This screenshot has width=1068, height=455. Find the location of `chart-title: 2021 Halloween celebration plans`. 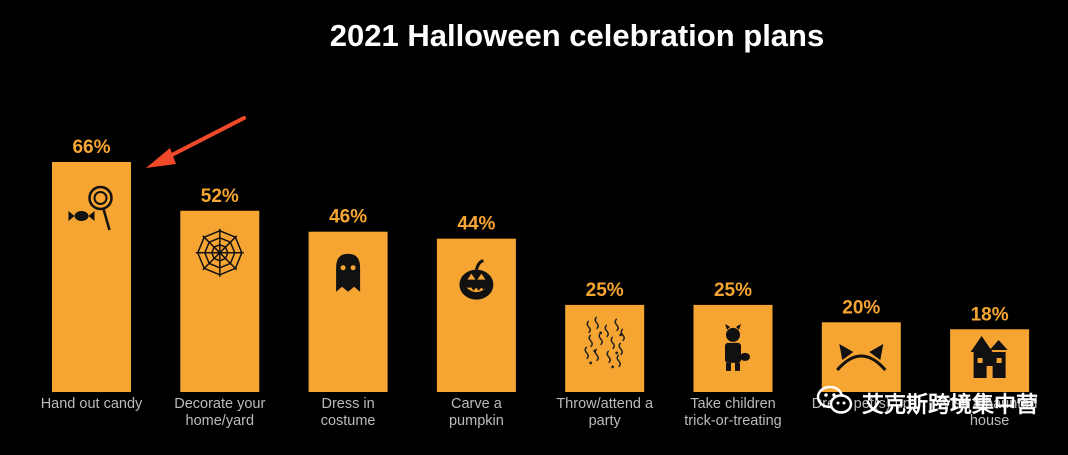

chart-title: 2021 Halloween celebration plans is located at coordinates (577, 35).